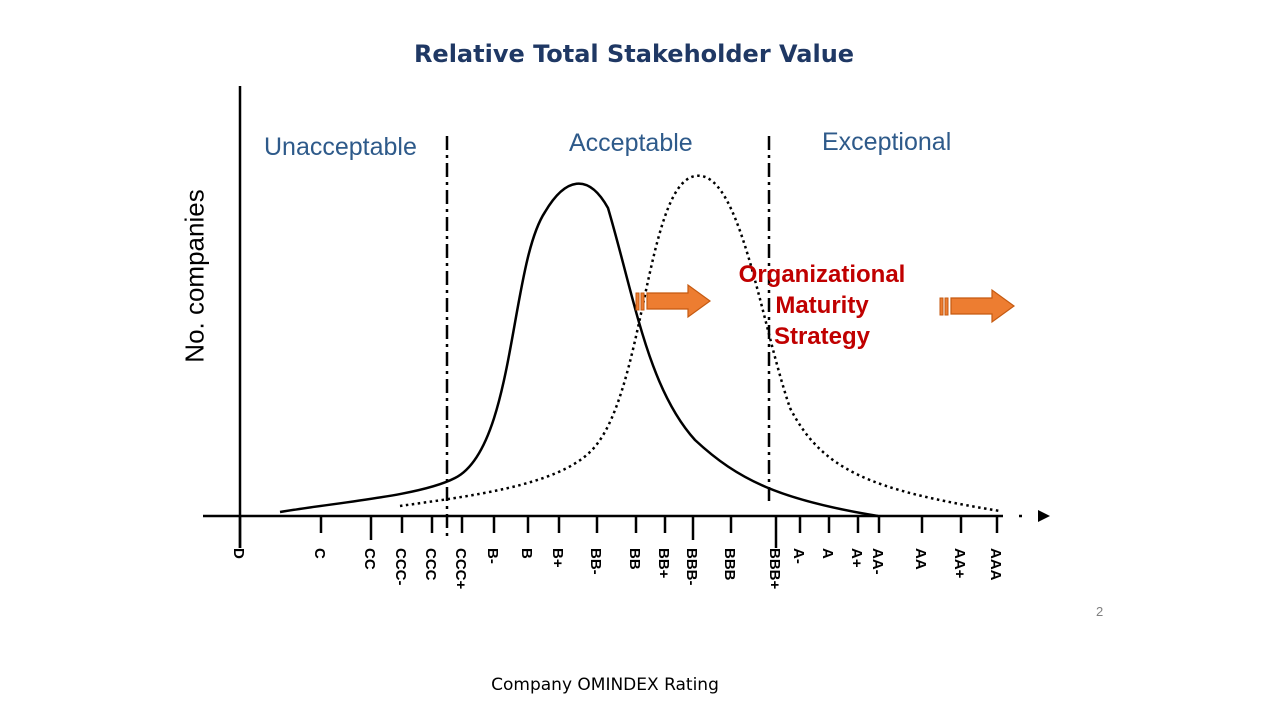 This screenshot has height=720, width=1280. Describe the element at coordinates (856, 558) in the screenshot. I see `rating-label: A+` at that location.